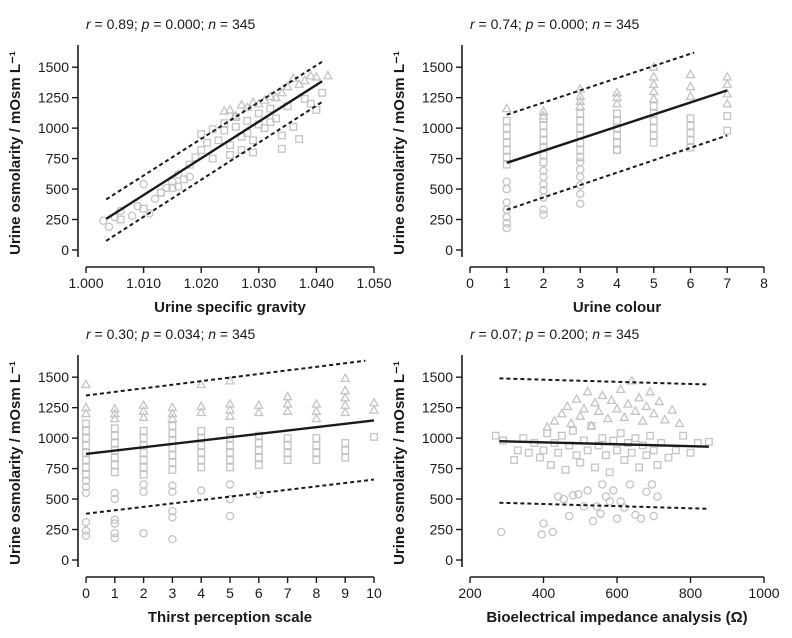 The width and height of the screenshot is (792, 638). What do you see at coordinates (201, 283) in the screenshot?
I see `x-tick-label: 1.020` at bounding box center [201, 283].